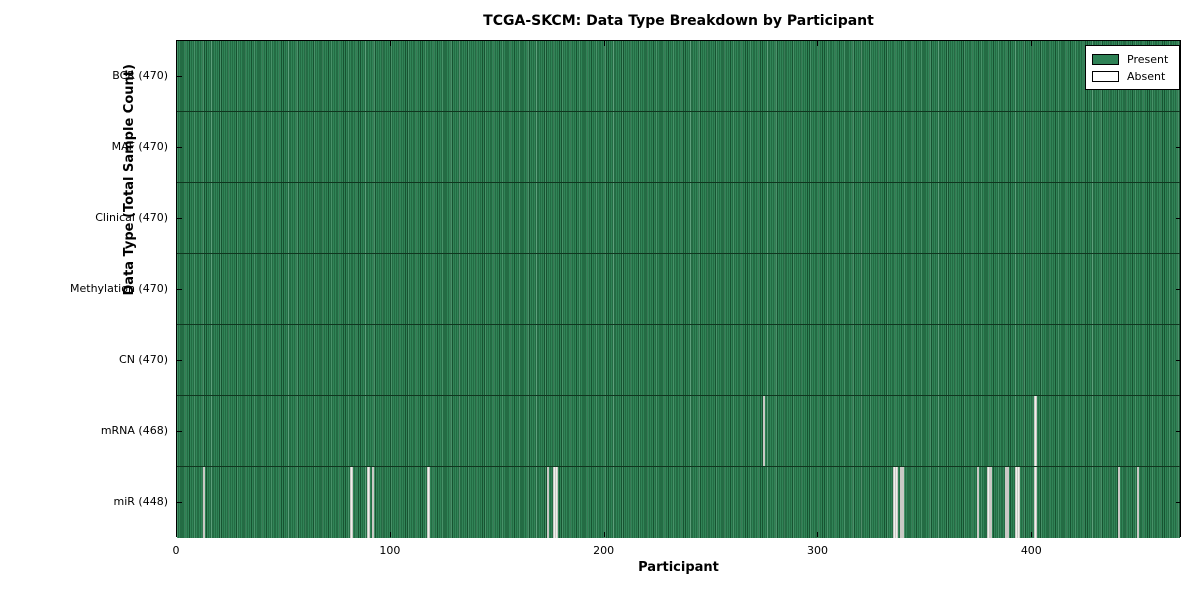 The image size is (1200, 600). I want to click on heatmap-row-BCR, so click(678, 76).